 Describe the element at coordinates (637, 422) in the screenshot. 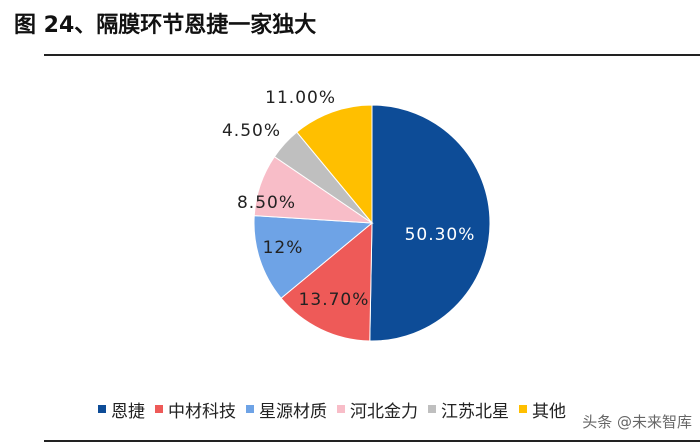

I see `watermark: 头条 @未来智库` at that location.